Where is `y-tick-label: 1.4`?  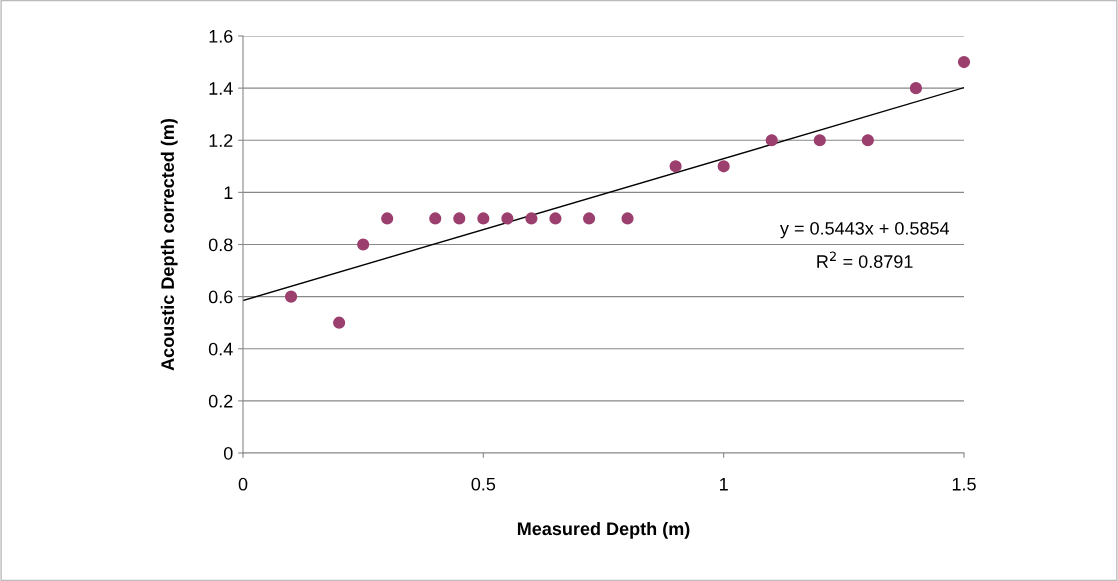 y-tick-label: 1.4 is located at coordinates (221, 88).